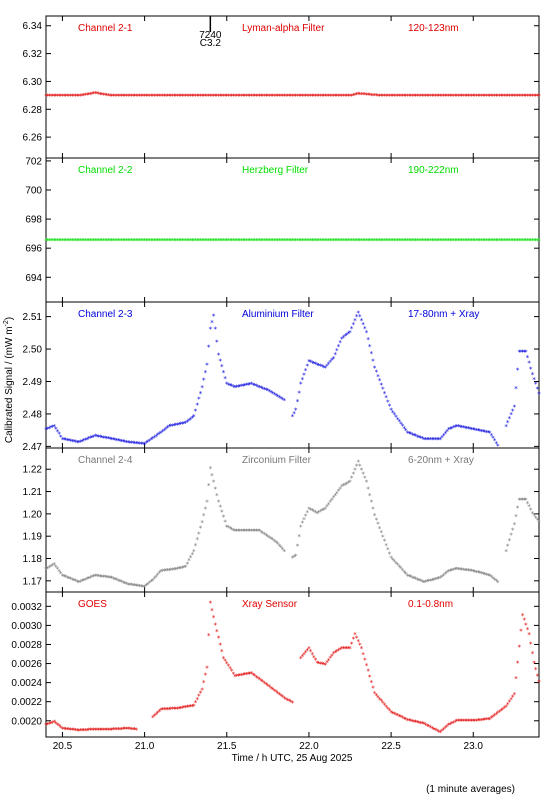 This screenshot has height=800, width=550. Describe the element at coordinates (309, 746) in the screenshot. I see `x-tick-label: 22.0` at that location.